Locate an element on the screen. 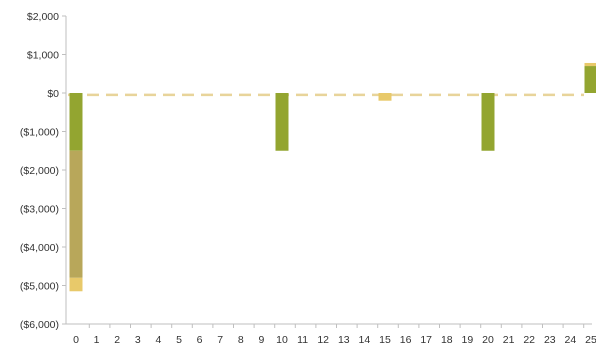 The height and width of the screenshot is (347, 596). x-tick-label: 12 is located at coordinates (323, 340).